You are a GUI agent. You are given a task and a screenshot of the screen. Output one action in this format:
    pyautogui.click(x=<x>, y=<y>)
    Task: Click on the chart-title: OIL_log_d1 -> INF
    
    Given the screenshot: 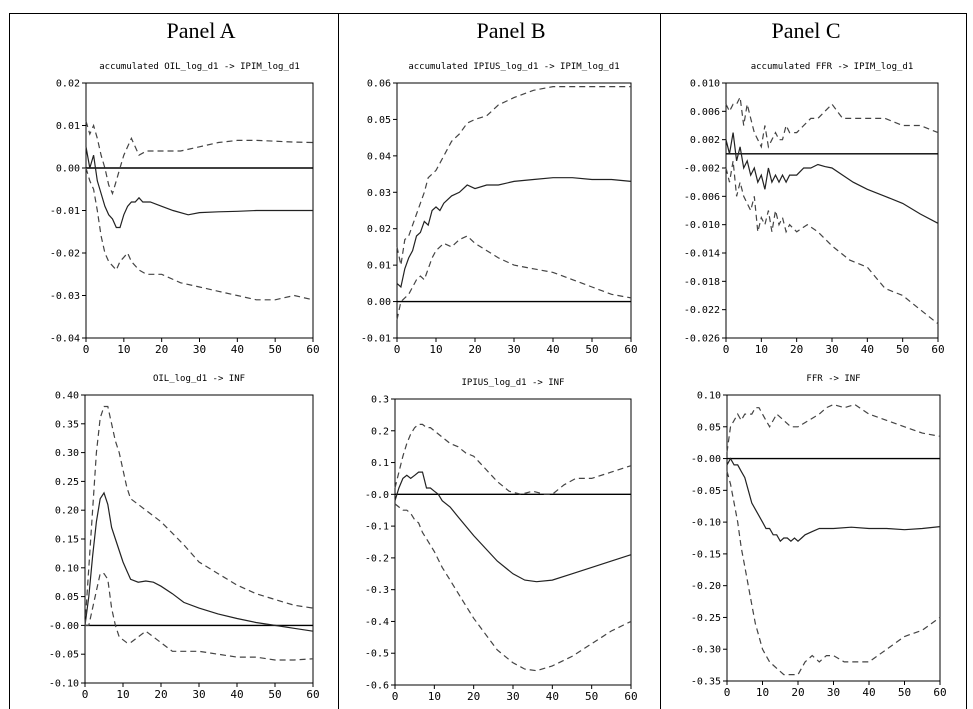 What is the action you would take?
    pyautogui.click(x=199, y=379)
    